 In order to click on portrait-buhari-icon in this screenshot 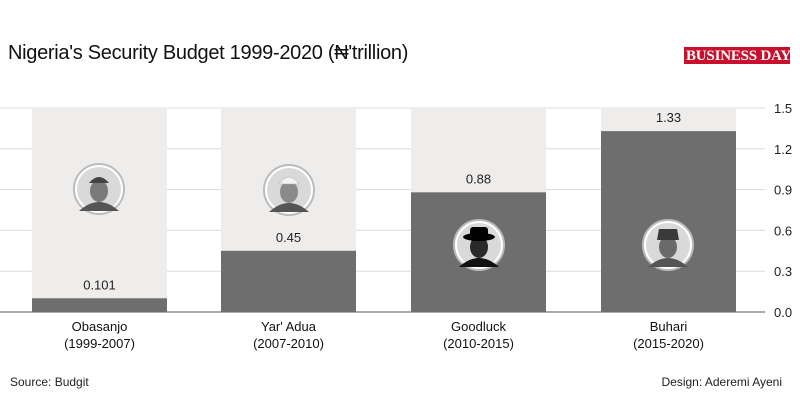, I will do `click(668, 245)`.